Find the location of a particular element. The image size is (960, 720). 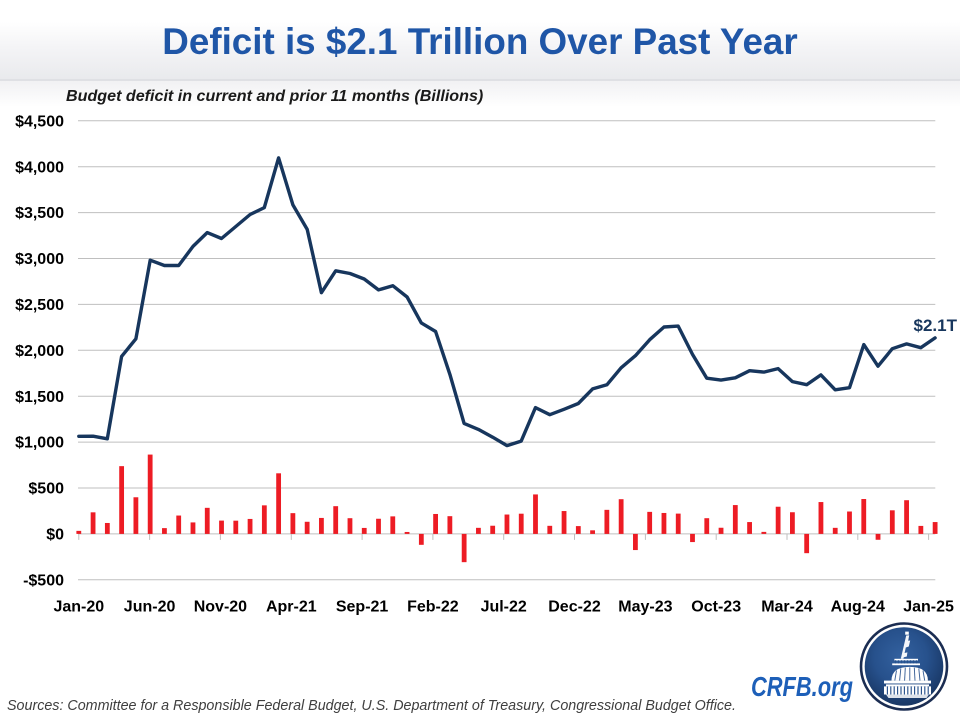

svg-text: $500 is located at coordinates (46, 489).